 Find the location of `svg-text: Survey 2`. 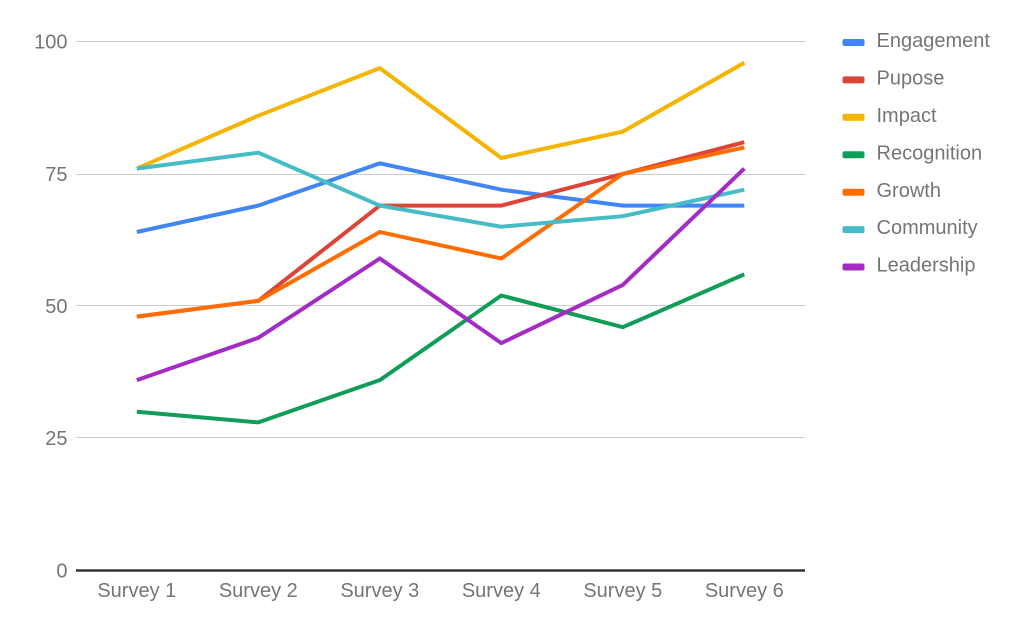

svg-text: Survey 2 is located at coordinates (258, 591).